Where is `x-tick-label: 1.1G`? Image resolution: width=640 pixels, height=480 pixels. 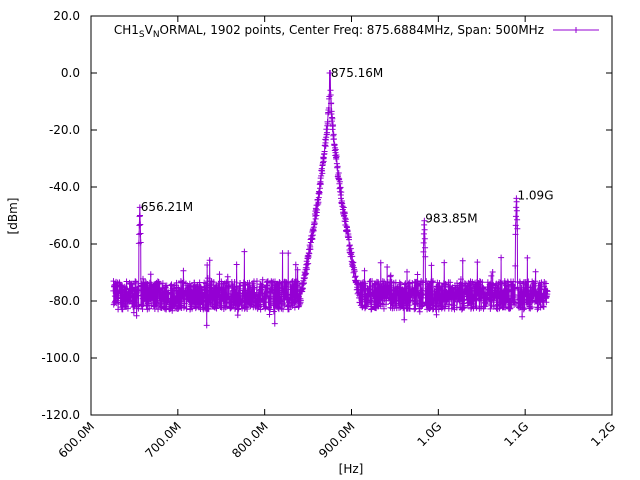 x-tick-label: 1.1G is located at coordinates (516, 434).